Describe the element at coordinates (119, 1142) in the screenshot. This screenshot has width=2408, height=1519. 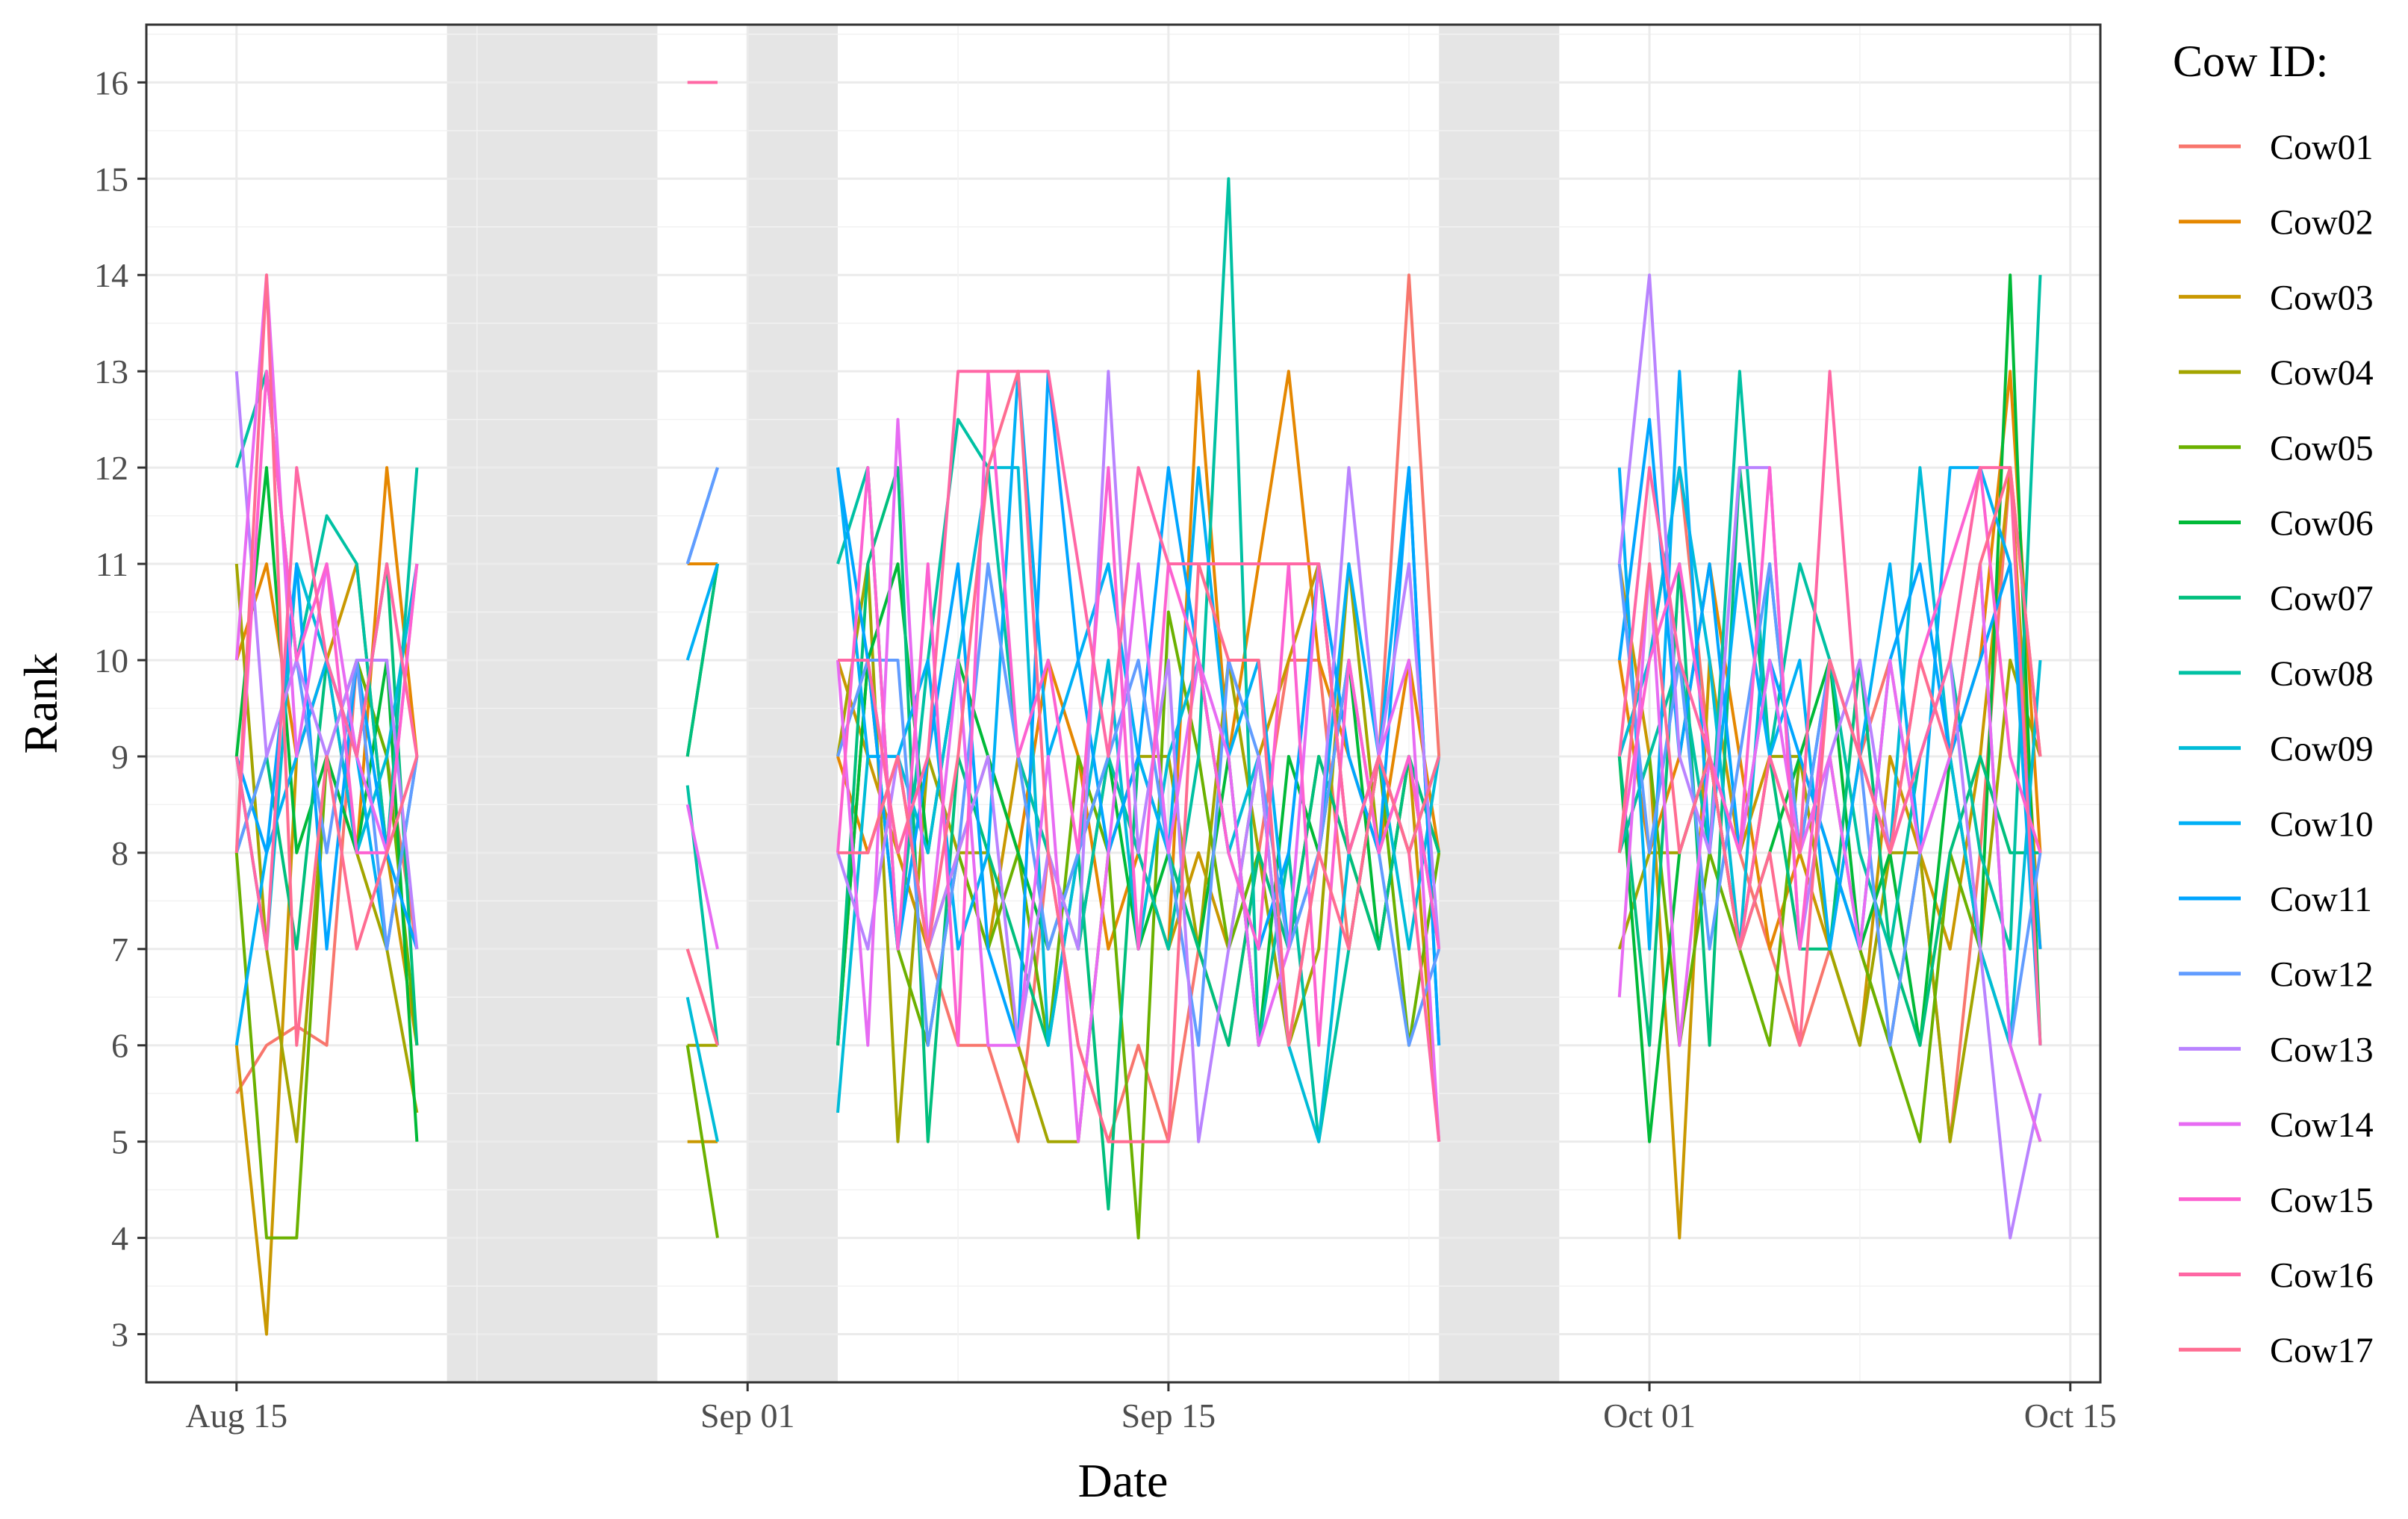
I see `y-tick-label: 5` at that location.